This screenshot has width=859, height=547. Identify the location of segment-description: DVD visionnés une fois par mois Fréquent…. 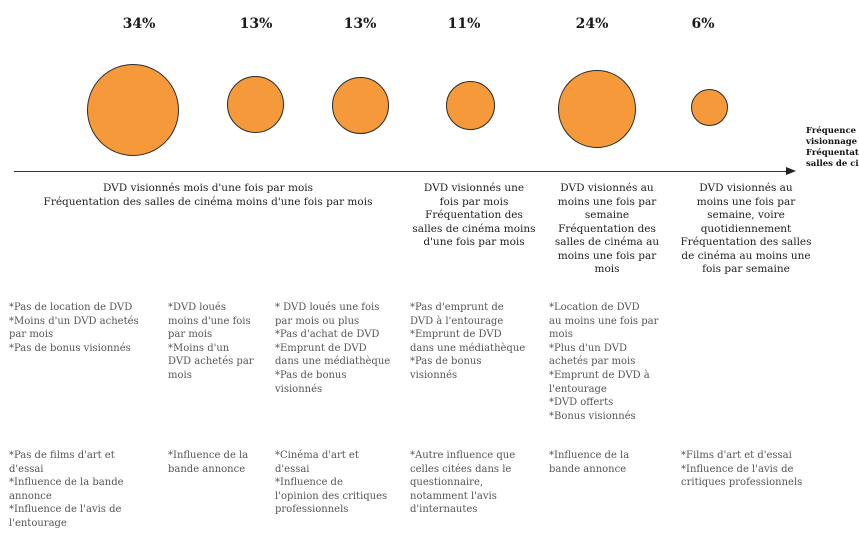
(474, 216).